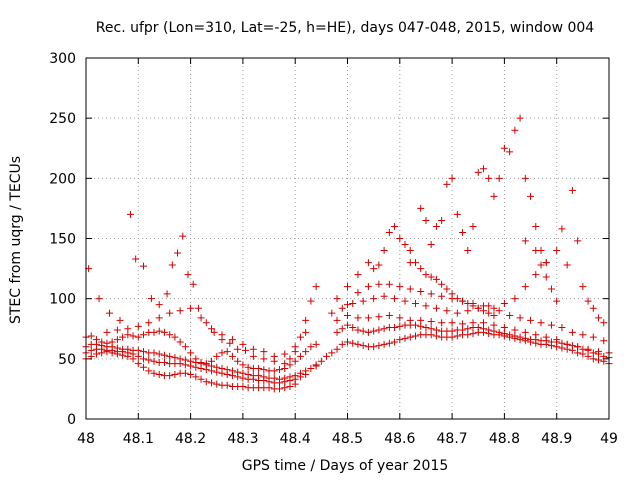 Image resolution: width=640 pixels, height=480 pixels. What do you see at coordinates (62, 59) in the screenshot?
I see `y-tick-label: 300` at bounding box center [62, 59].